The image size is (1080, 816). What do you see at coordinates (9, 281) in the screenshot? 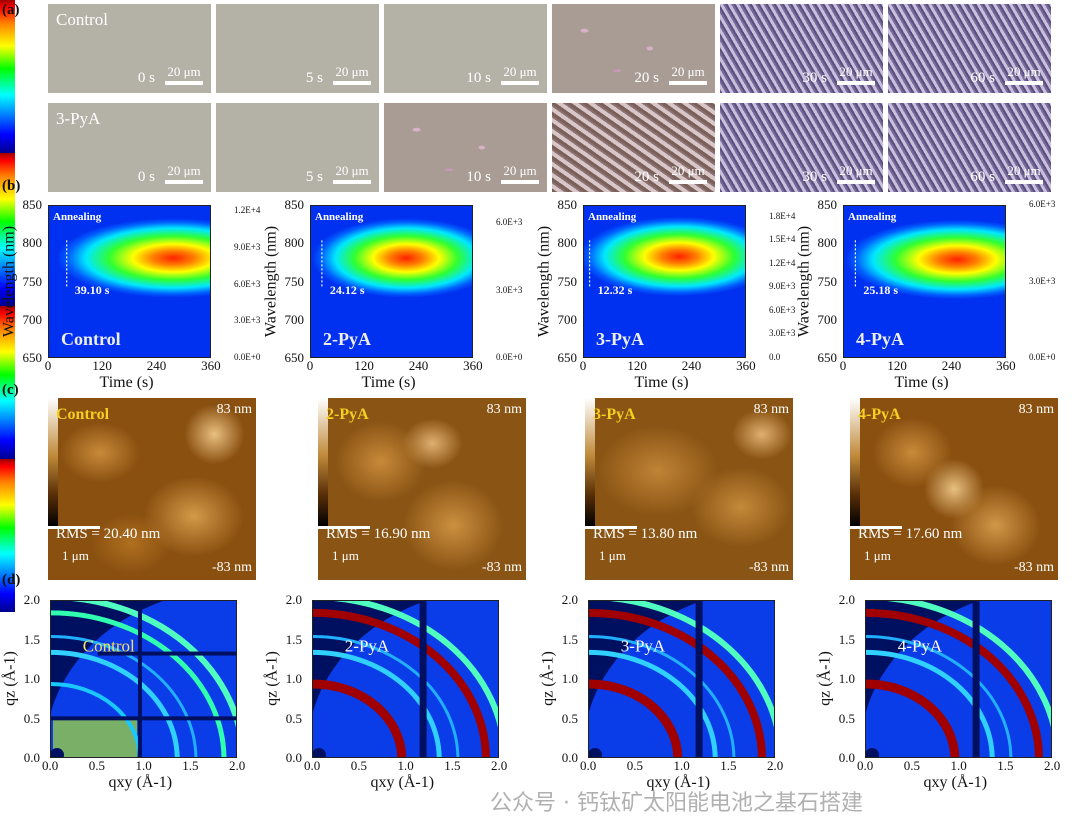
I see `y-axis-label: Wavelength (nm)` at bounding box center [9, 281].